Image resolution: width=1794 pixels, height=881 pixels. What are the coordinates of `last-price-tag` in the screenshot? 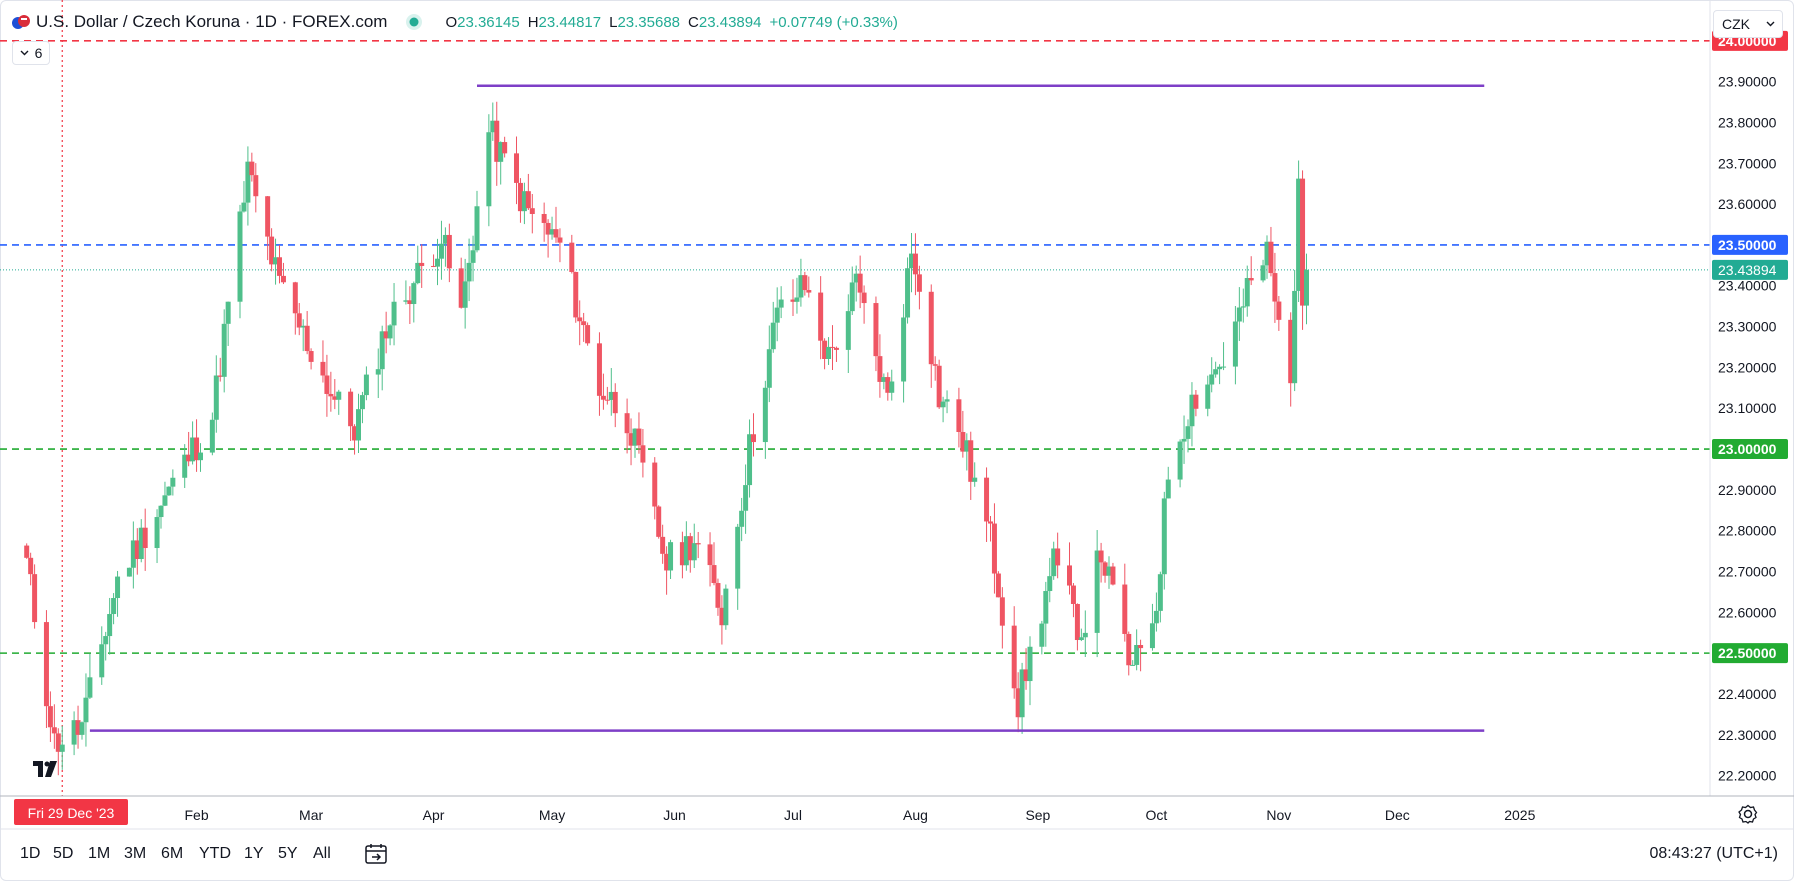 It's located at (1750, 269).